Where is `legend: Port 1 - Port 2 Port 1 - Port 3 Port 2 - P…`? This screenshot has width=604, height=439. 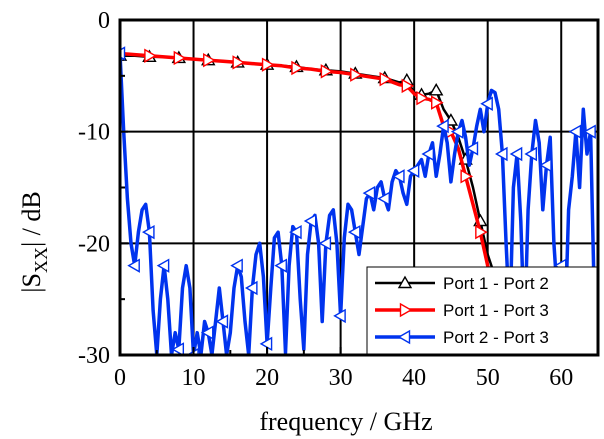
legend: Port 1 - Port 2 Port 1 - Port 3 Port 2 - P… is located at coordinates (482, 310).